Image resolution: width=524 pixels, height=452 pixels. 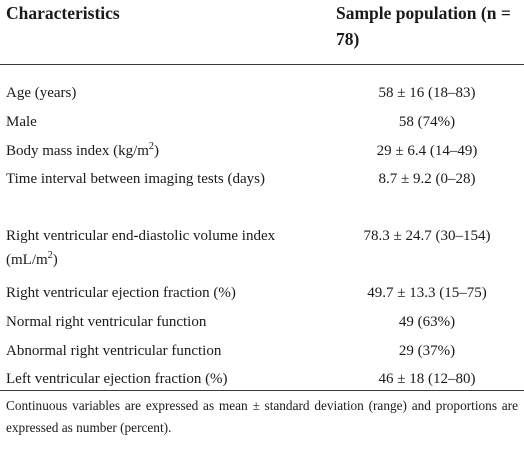 What do you see at coordinates (427, 122) in the screenshot?
I see `row-value: 58 (74%)` at bounding box center [427, 122].